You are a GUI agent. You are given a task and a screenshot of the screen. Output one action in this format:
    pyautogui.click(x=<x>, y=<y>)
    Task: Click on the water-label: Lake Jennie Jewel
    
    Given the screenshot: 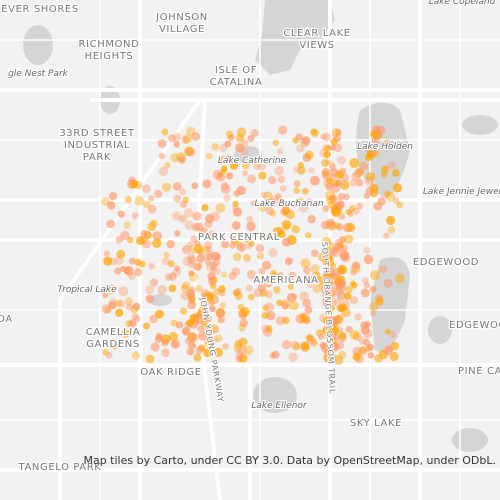 What is the action you would take?
    pyautogui.click(x=461, y=192)
    